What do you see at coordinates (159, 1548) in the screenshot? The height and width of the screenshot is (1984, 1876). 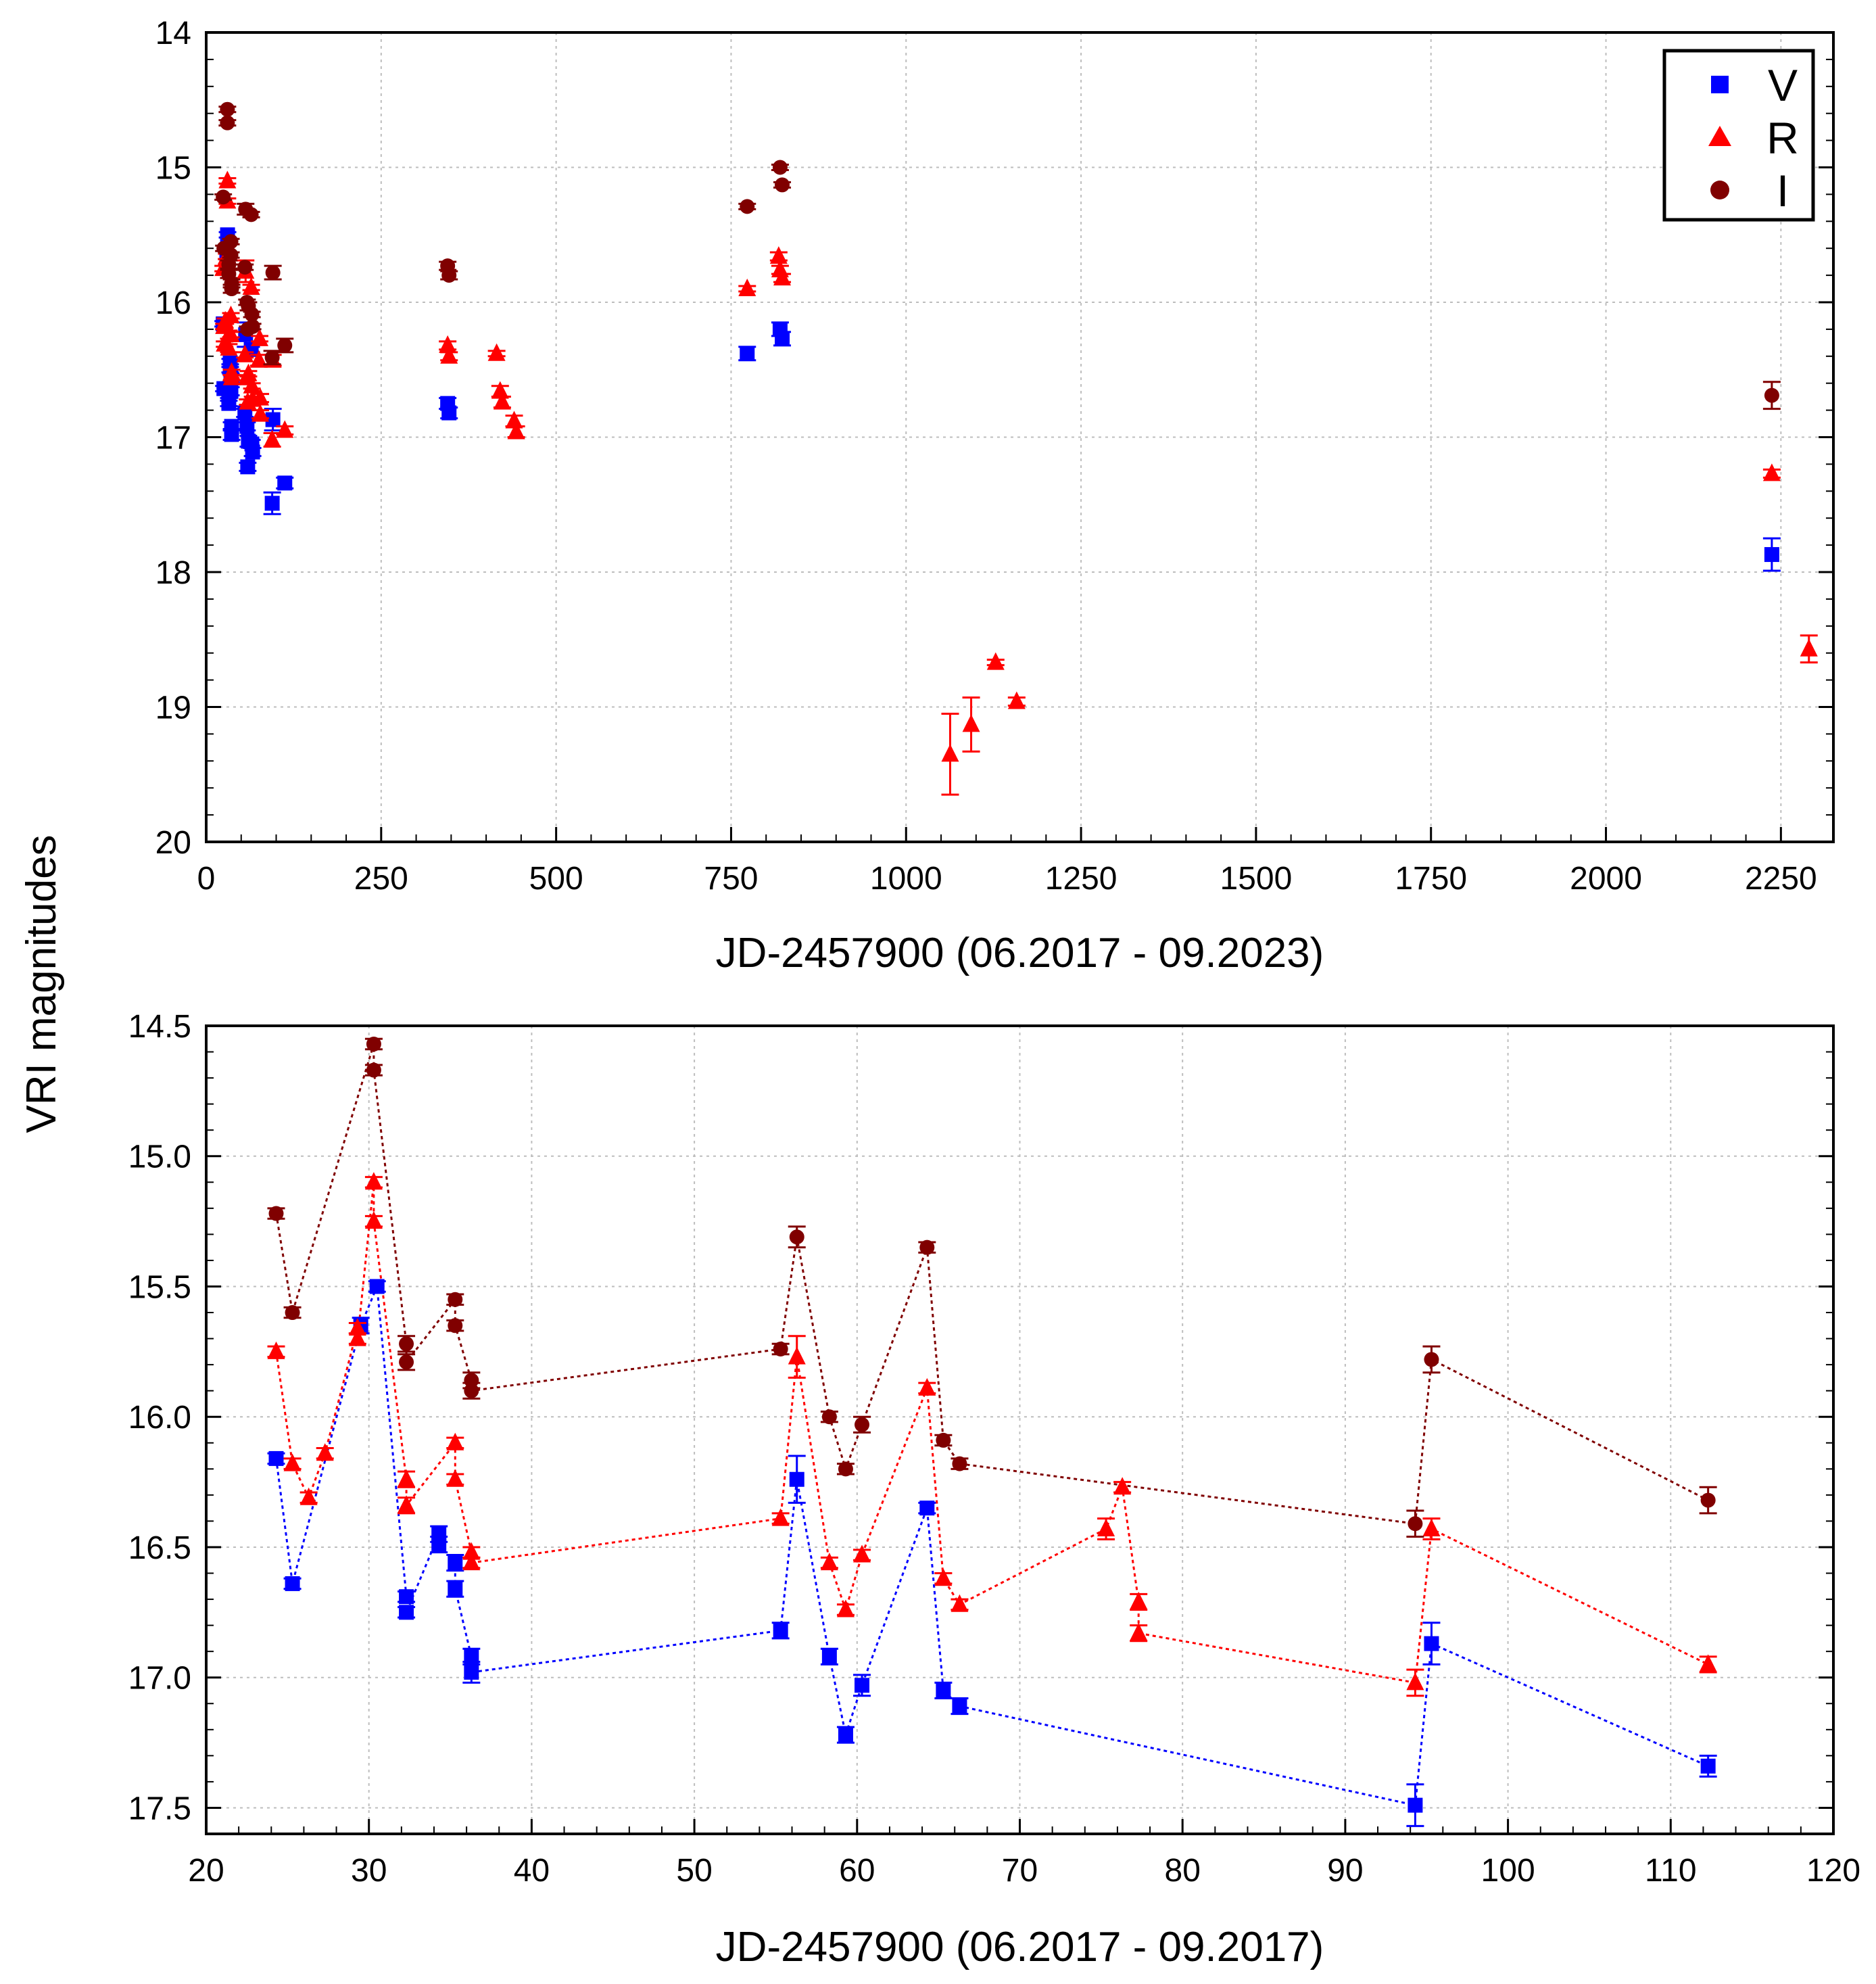 I see `y-tick-label: 16.5` at bounding box center [159, 1548].